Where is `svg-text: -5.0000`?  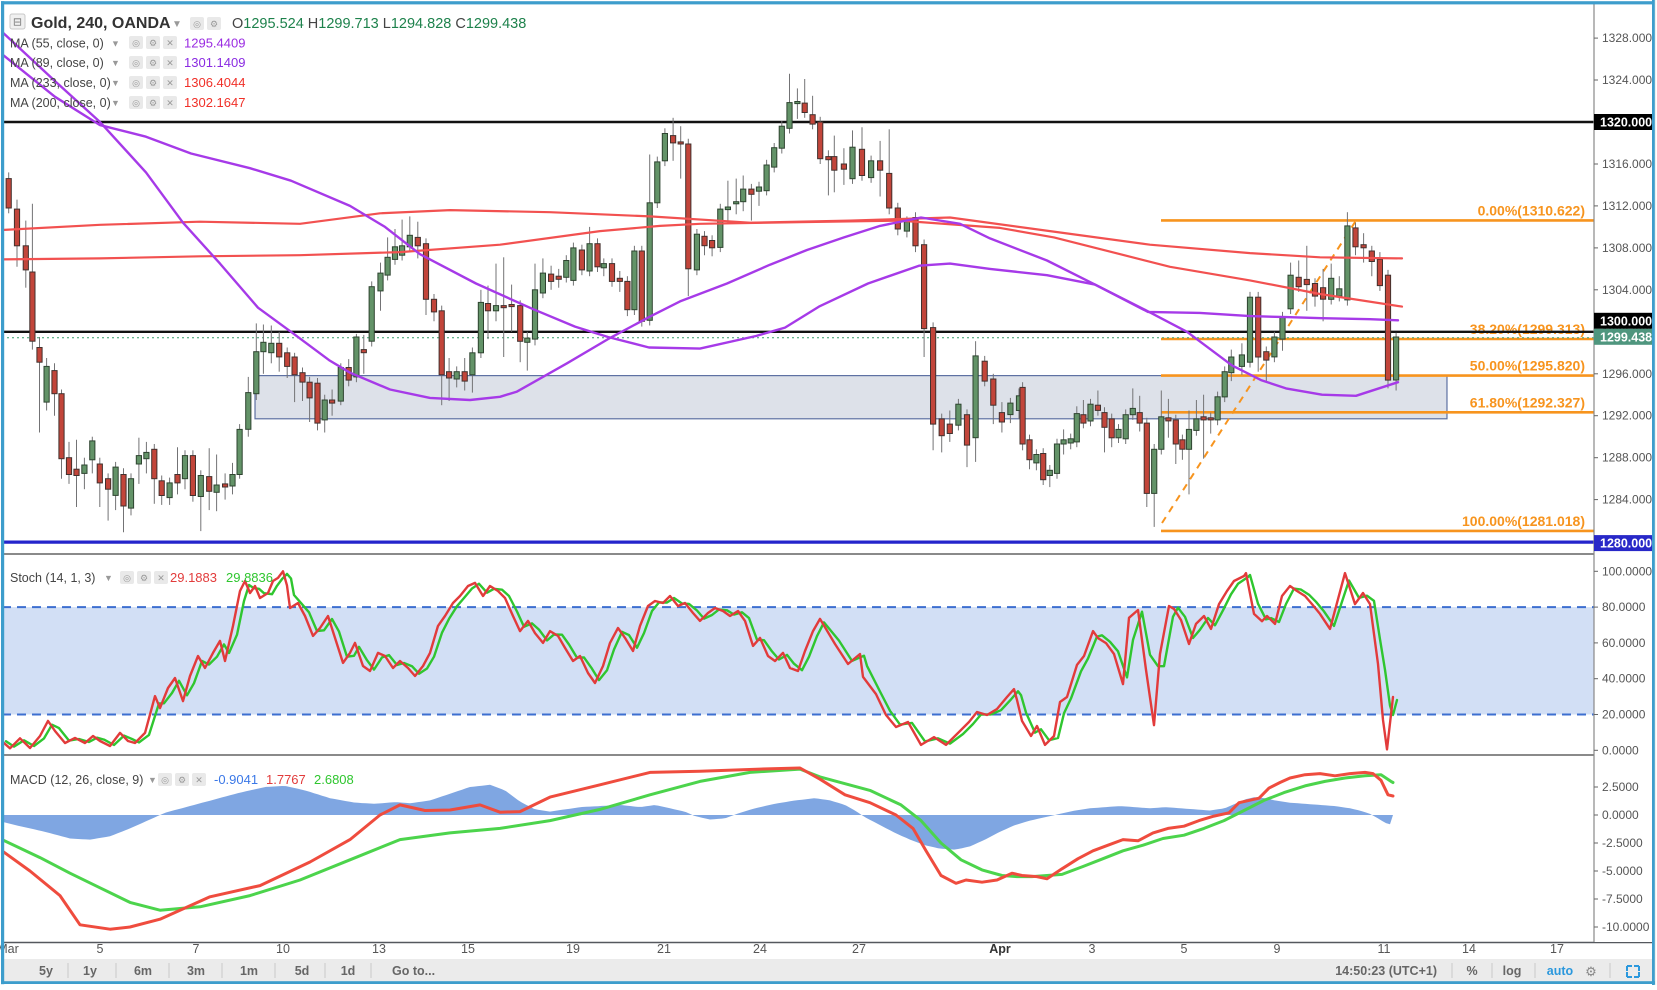
svg-text: -5.0000 is located at coordinates (1622, 871).